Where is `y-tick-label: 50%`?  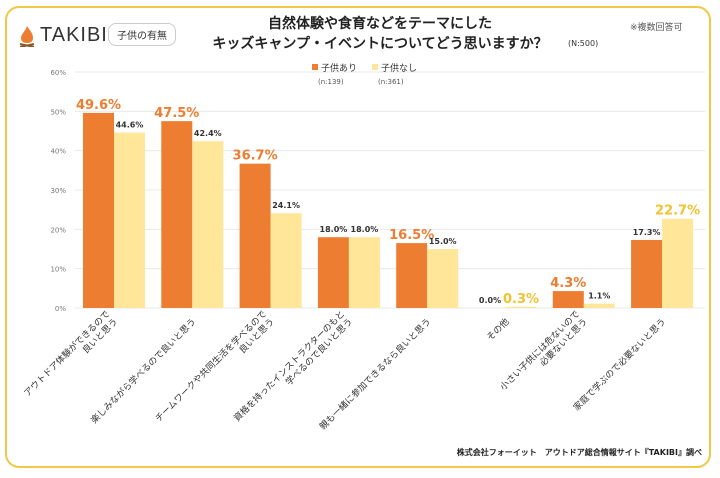 y-tick-label: 50% is located at coordinates (58, 112).